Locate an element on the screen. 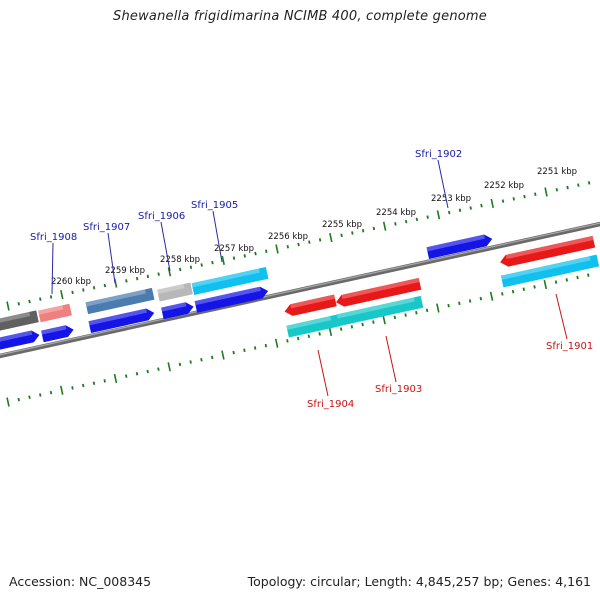  leader-sfri-1908 is located at coordinates (52, 268).